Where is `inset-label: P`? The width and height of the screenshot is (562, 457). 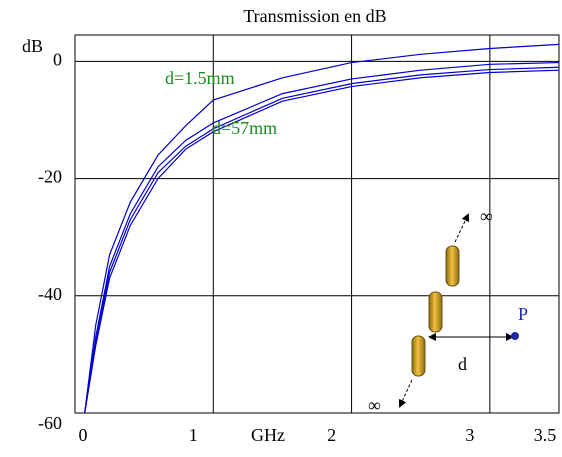
inset-label: P is located at coordinates (523, 314).